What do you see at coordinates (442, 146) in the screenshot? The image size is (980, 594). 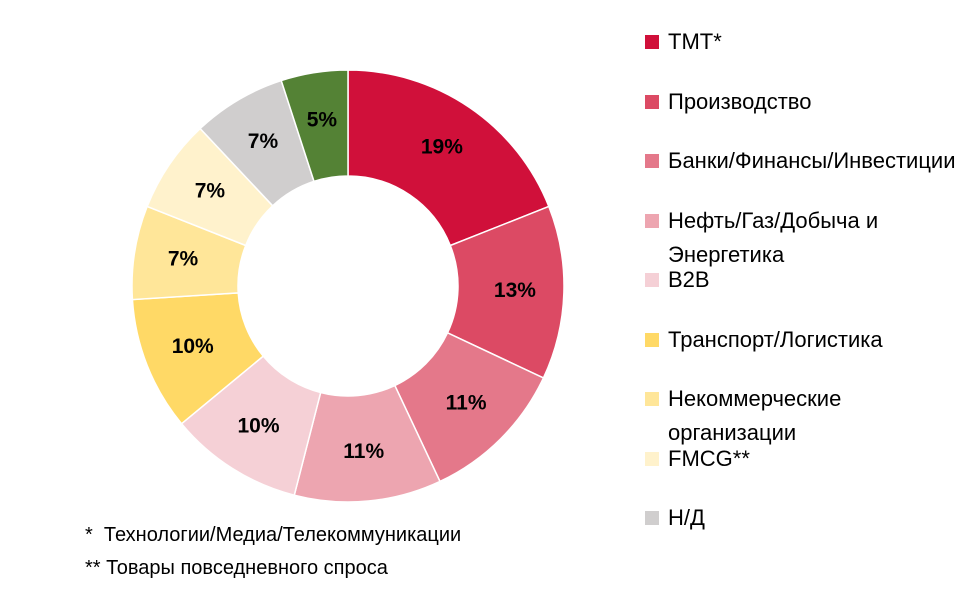 I see `slice-label: 19%` at bounding box center [442, 146].